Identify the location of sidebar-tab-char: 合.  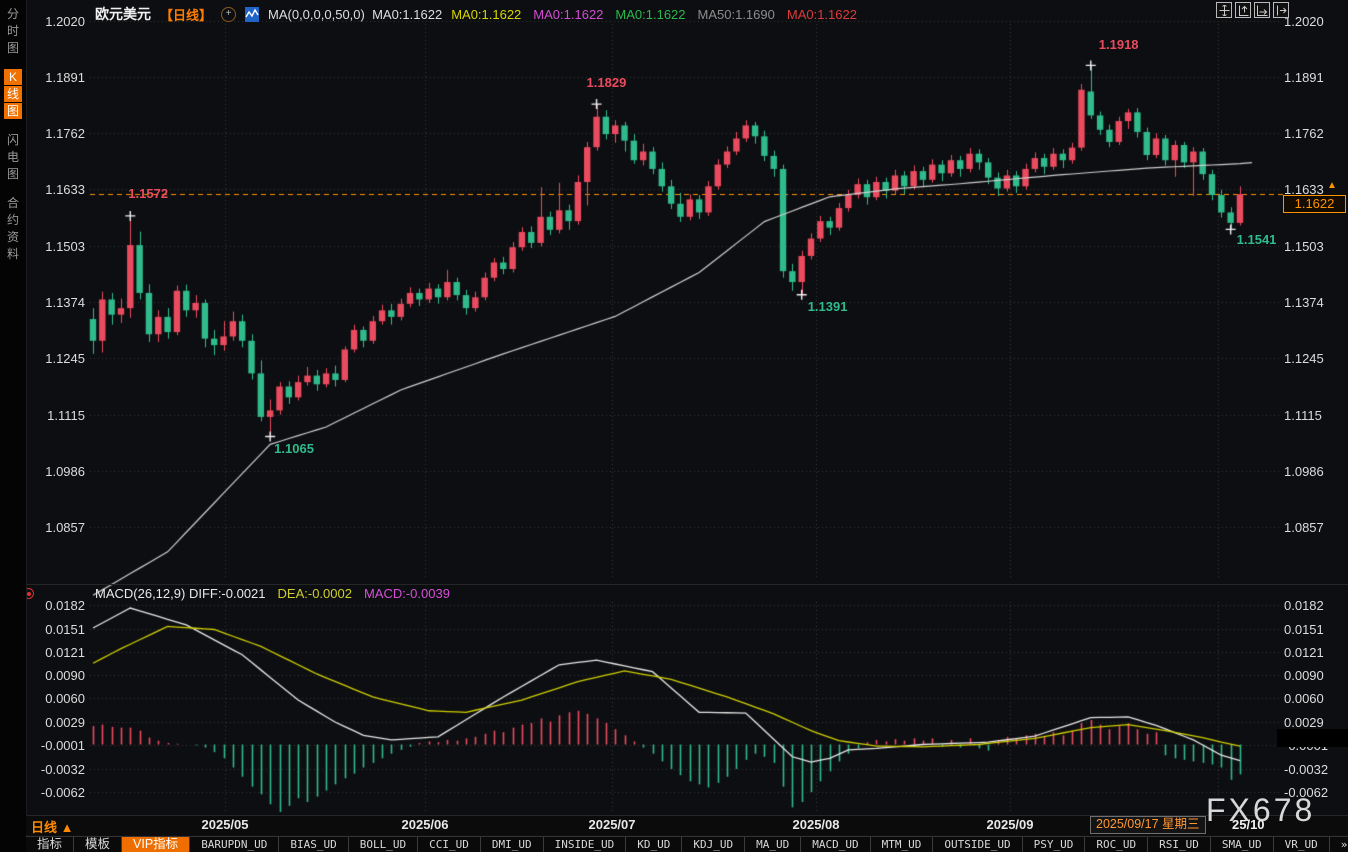
(12, 203).